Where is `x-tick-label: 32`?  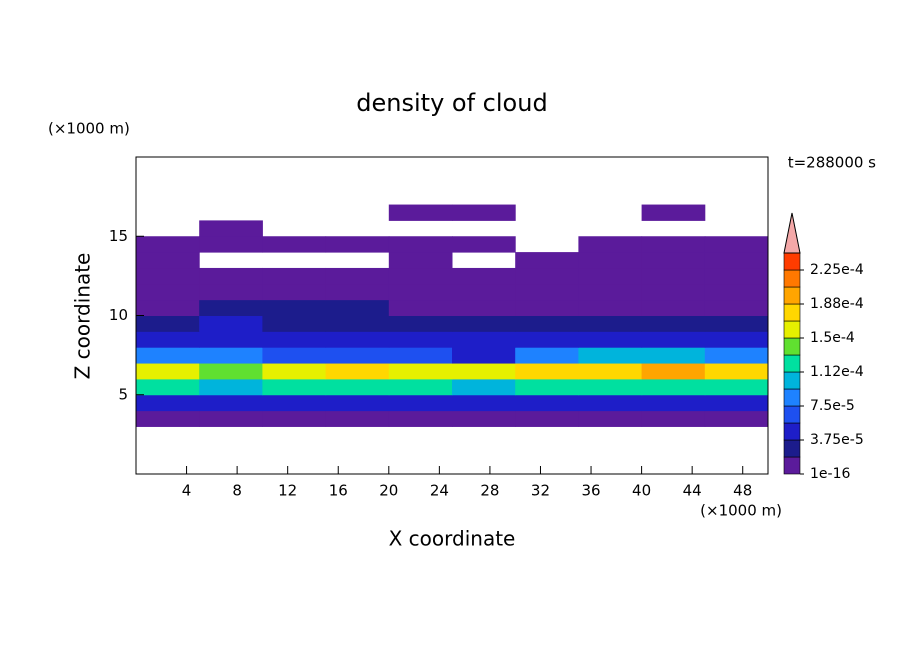
x-tick-label: 32 is located at coordinates (540, 491).